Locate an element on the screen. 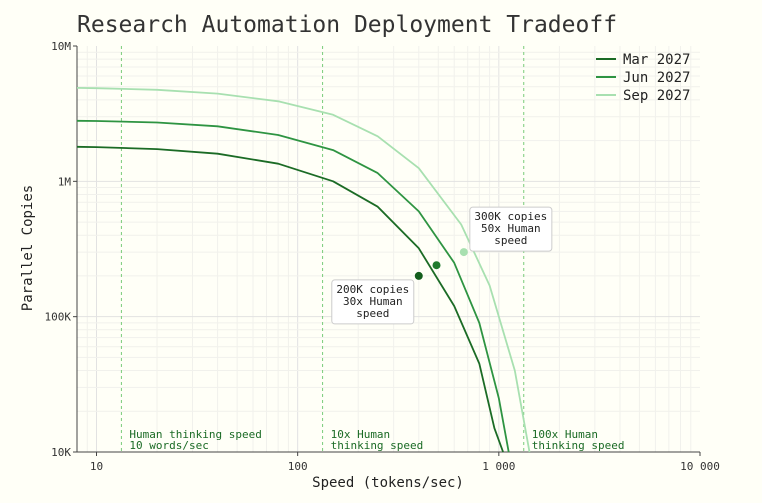  legend: Mar 2027 Jun 2027 Sep 2027 is located at coordinates (643, 78).